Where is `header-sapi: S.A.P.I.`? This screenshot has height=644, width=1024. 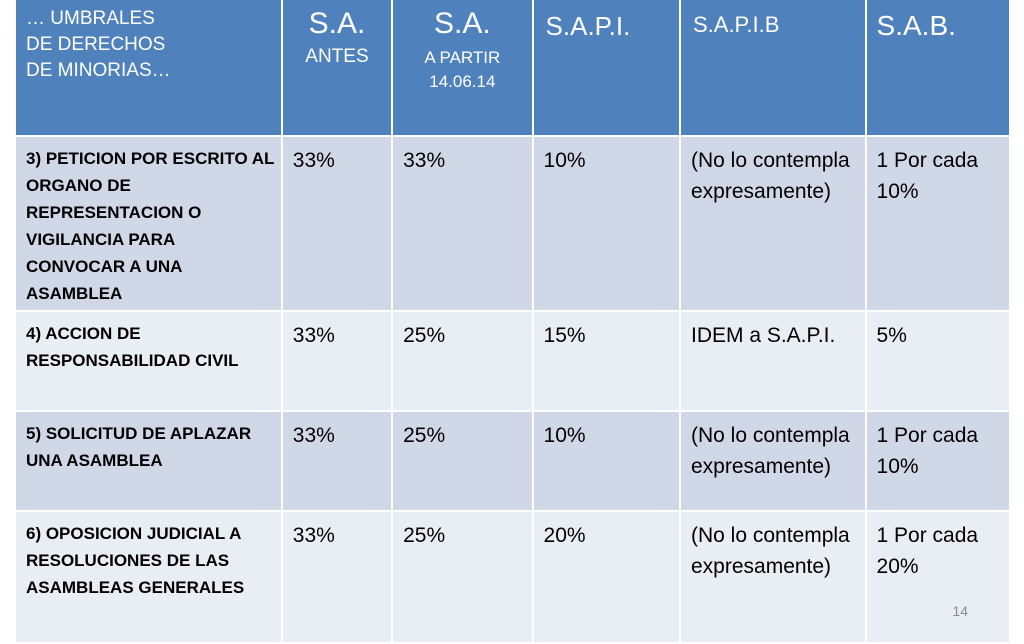
header-sapi: S.A.P.I. is located at coordinates (606, 68).